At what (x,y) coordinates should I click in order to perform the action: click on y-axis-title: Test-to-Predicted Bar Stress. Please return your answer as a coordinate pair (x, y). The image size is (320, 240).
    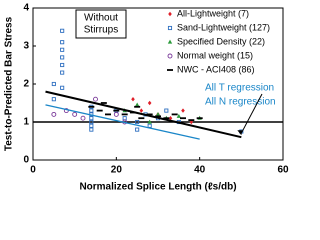
    Looking at the image, I should click on (9, 83).